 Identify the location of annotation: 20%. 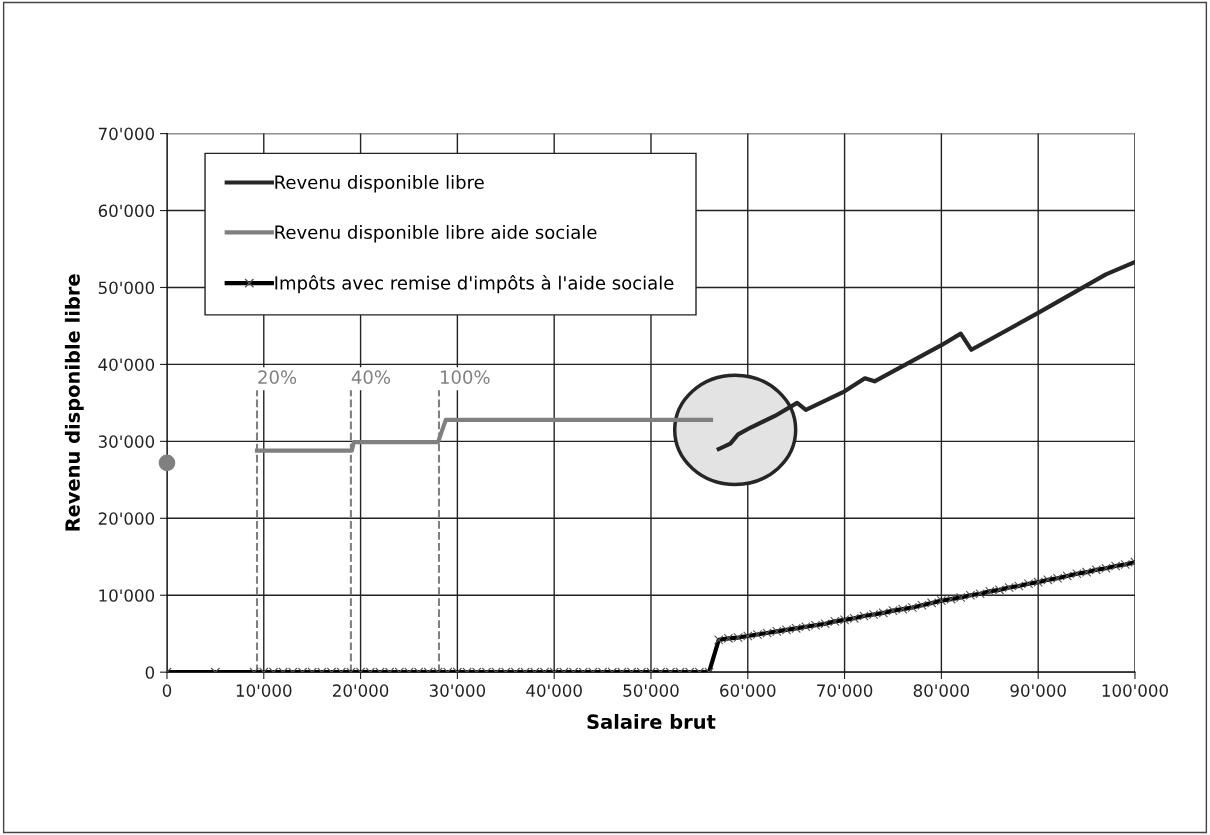
(277, 377).